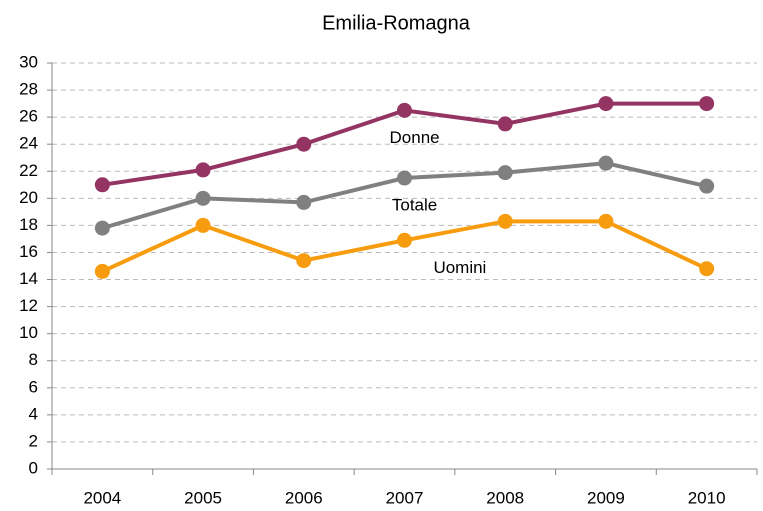 The height and width of the screenshot is (511, 763). Describe the element at coordinates (33, 386) in the screenshot. I see `y-tick-label: 6` at that location.